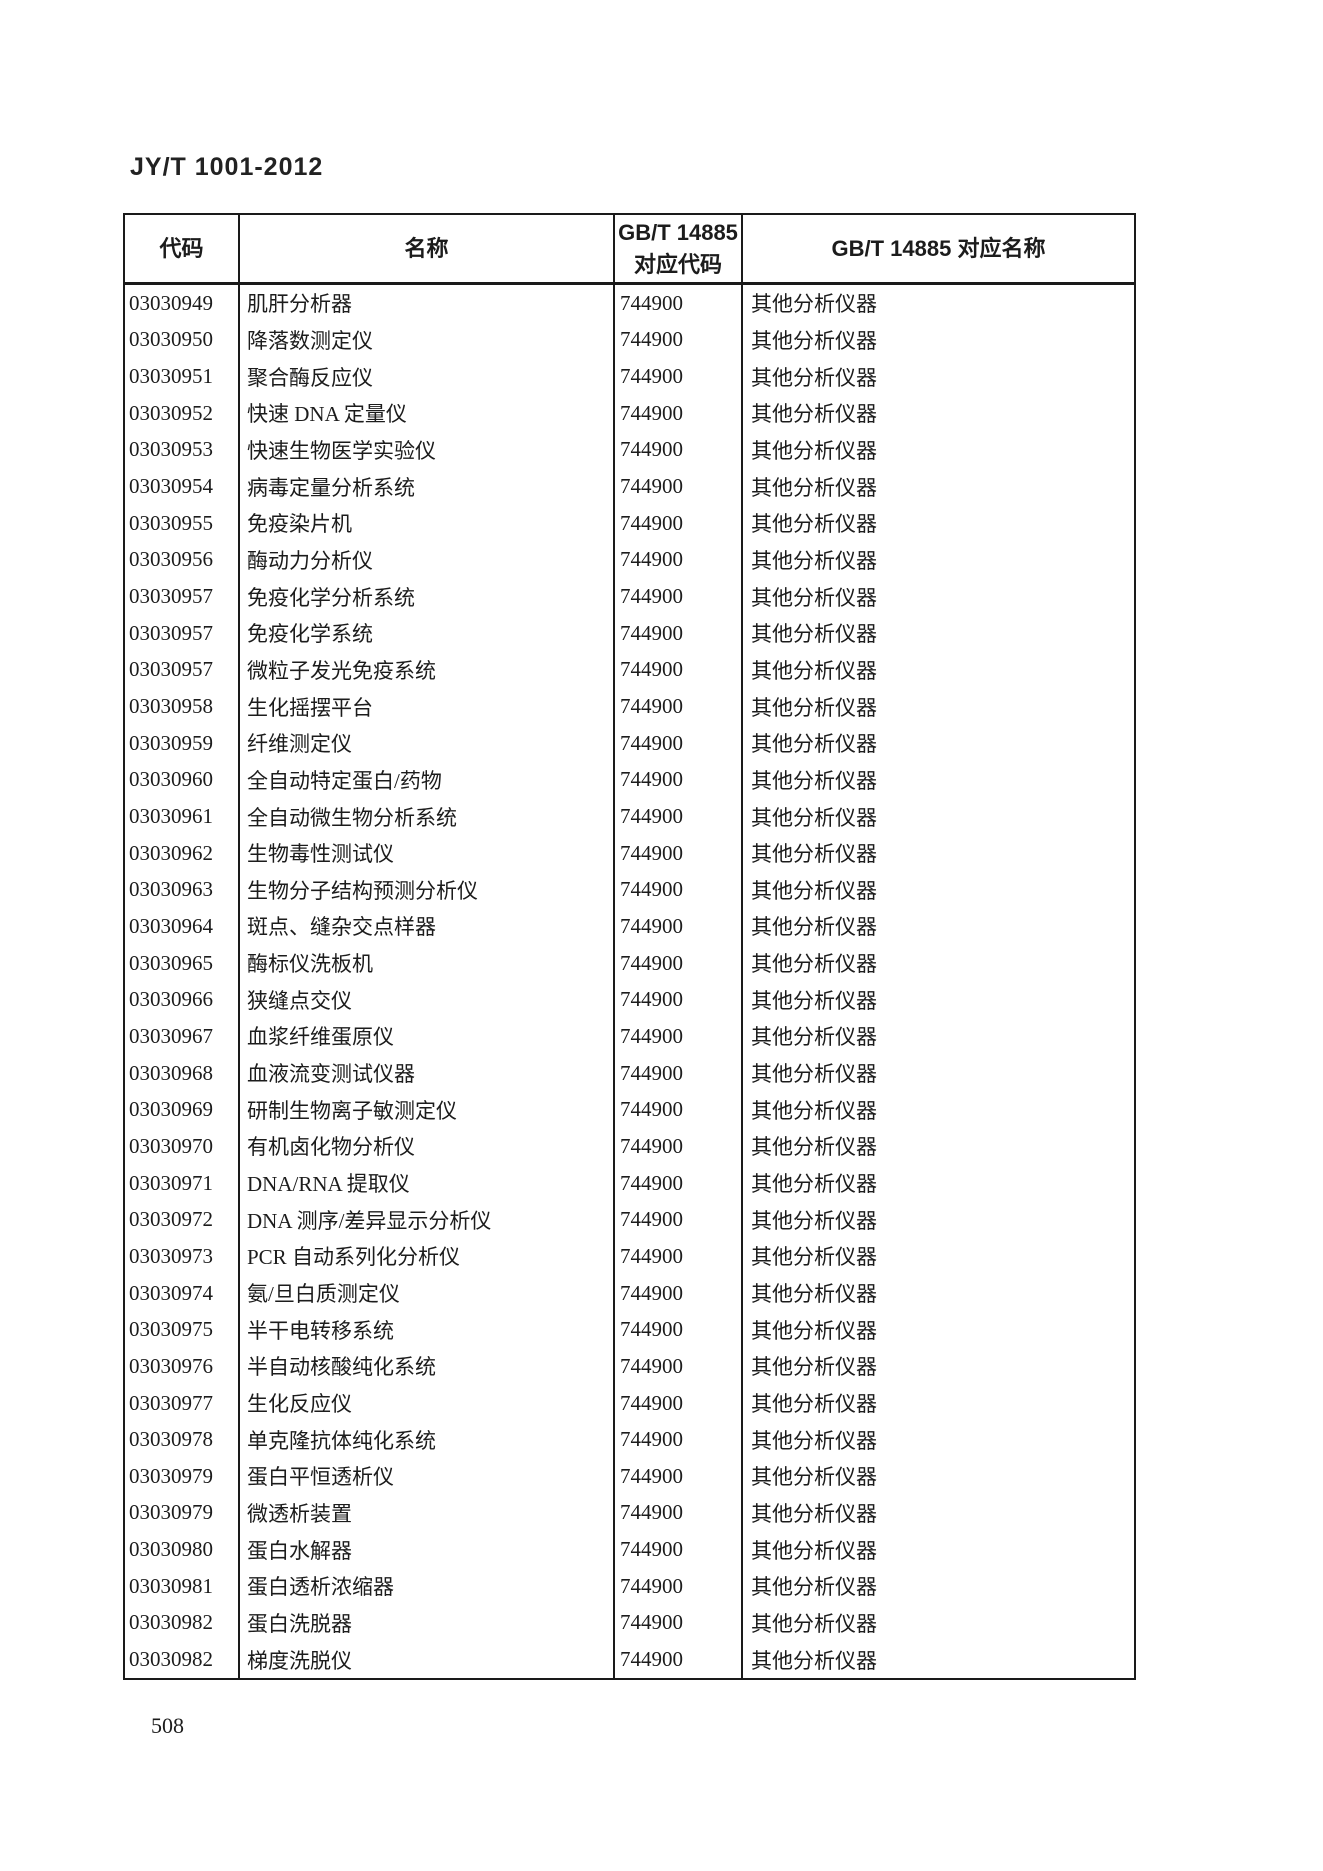 This screenshot has width=1323, height=1871. What do you see at coordinates (427, 816) in the screenshot?
I see `cell-name: 全自动微生物分析系统` at bounding box center [427, 816].